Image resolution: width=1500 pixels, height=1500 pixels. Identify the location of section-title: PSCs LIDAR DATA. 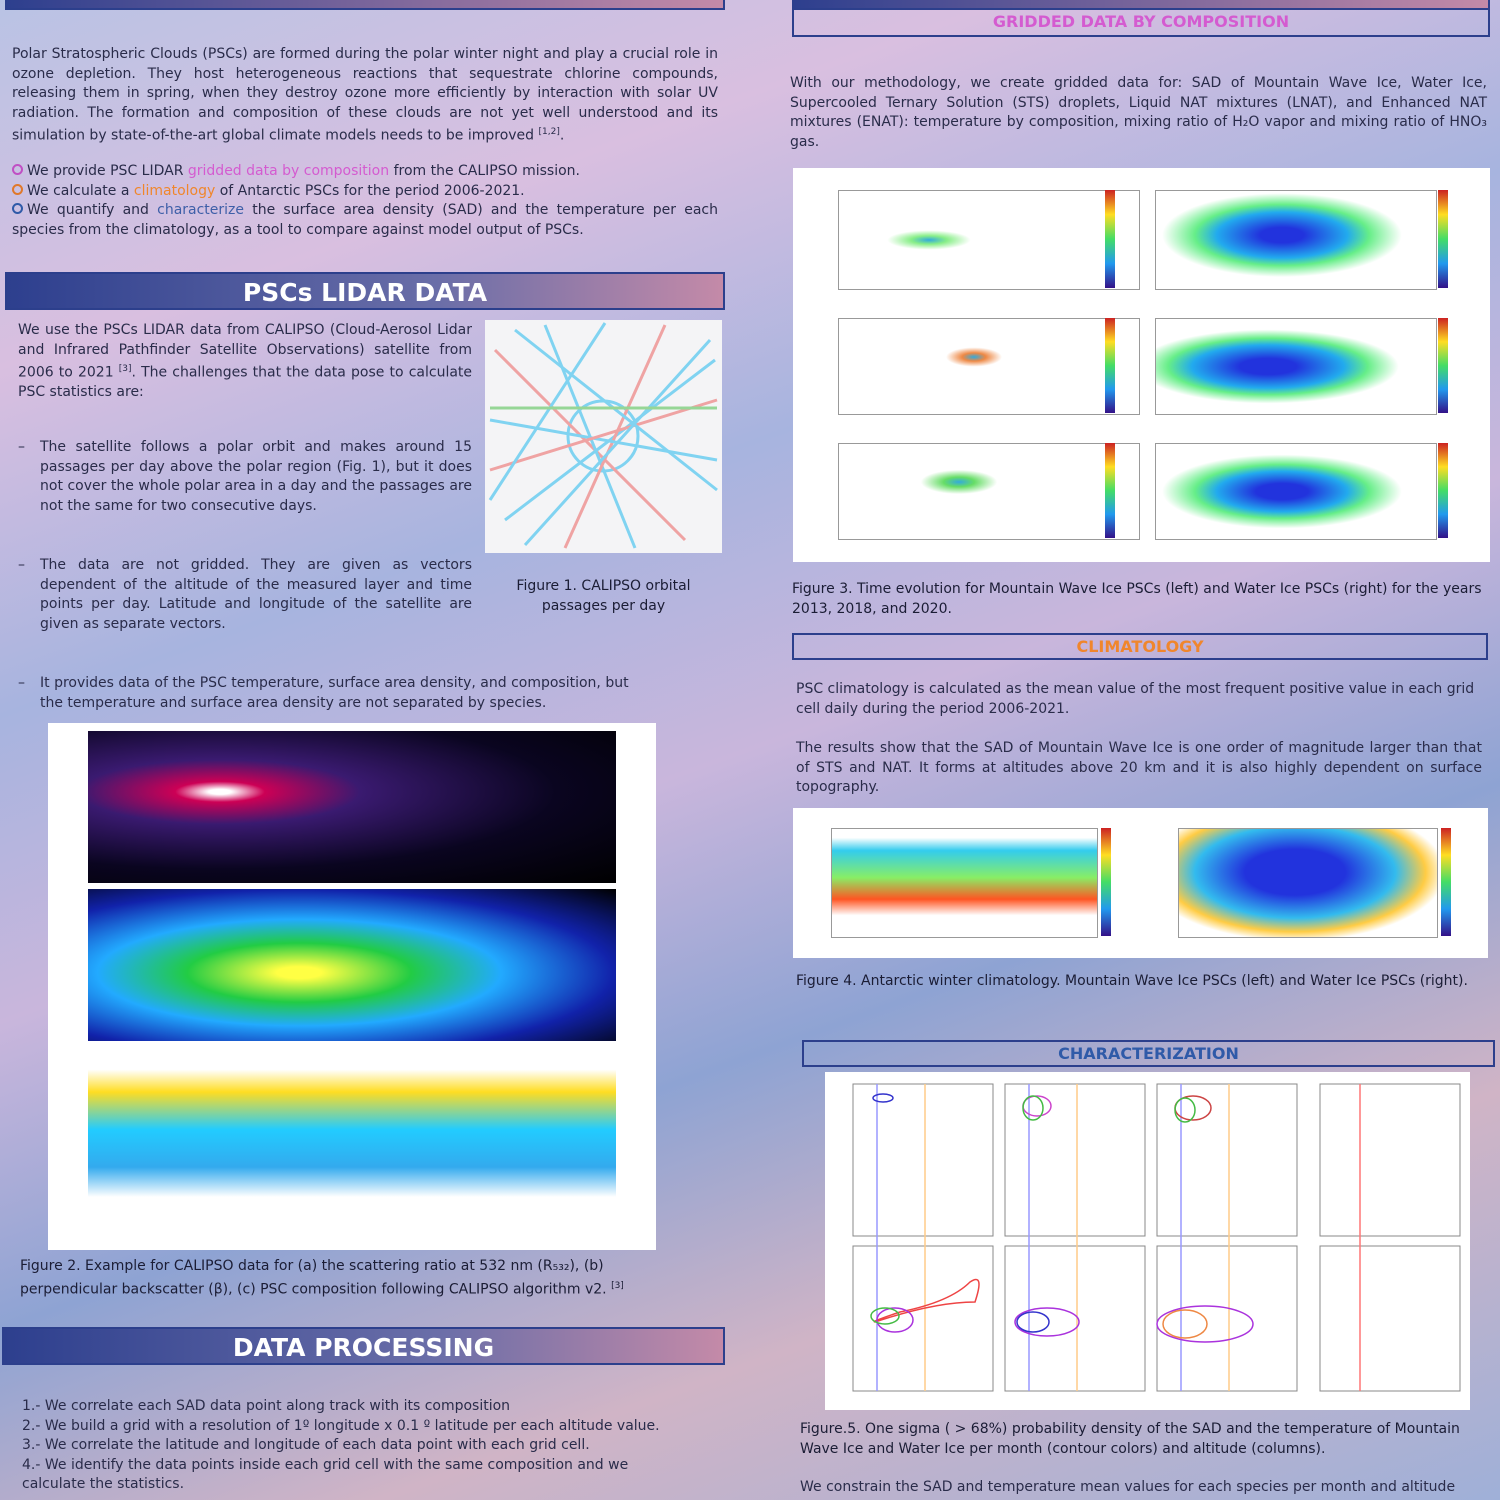
(365, 291).